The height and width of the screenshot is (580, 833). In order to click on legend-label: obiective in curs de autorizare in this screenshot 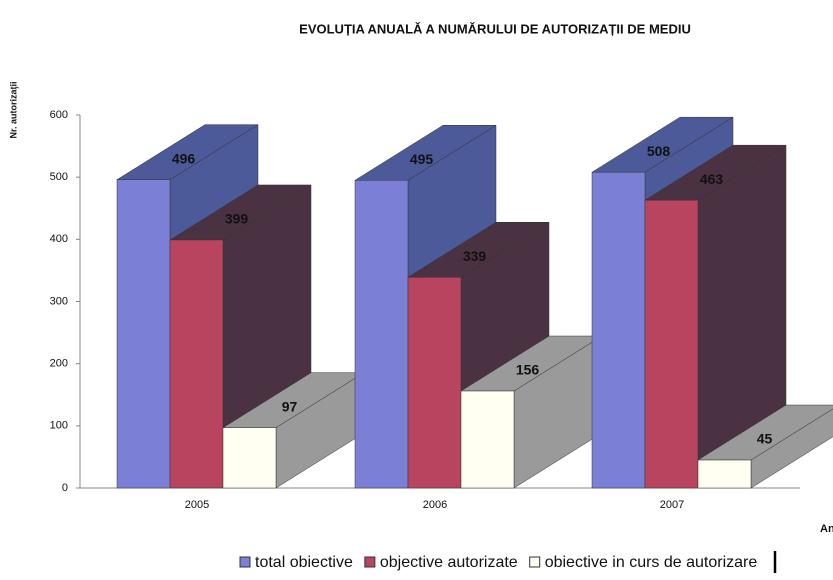, I will do `click(651, 562)`.